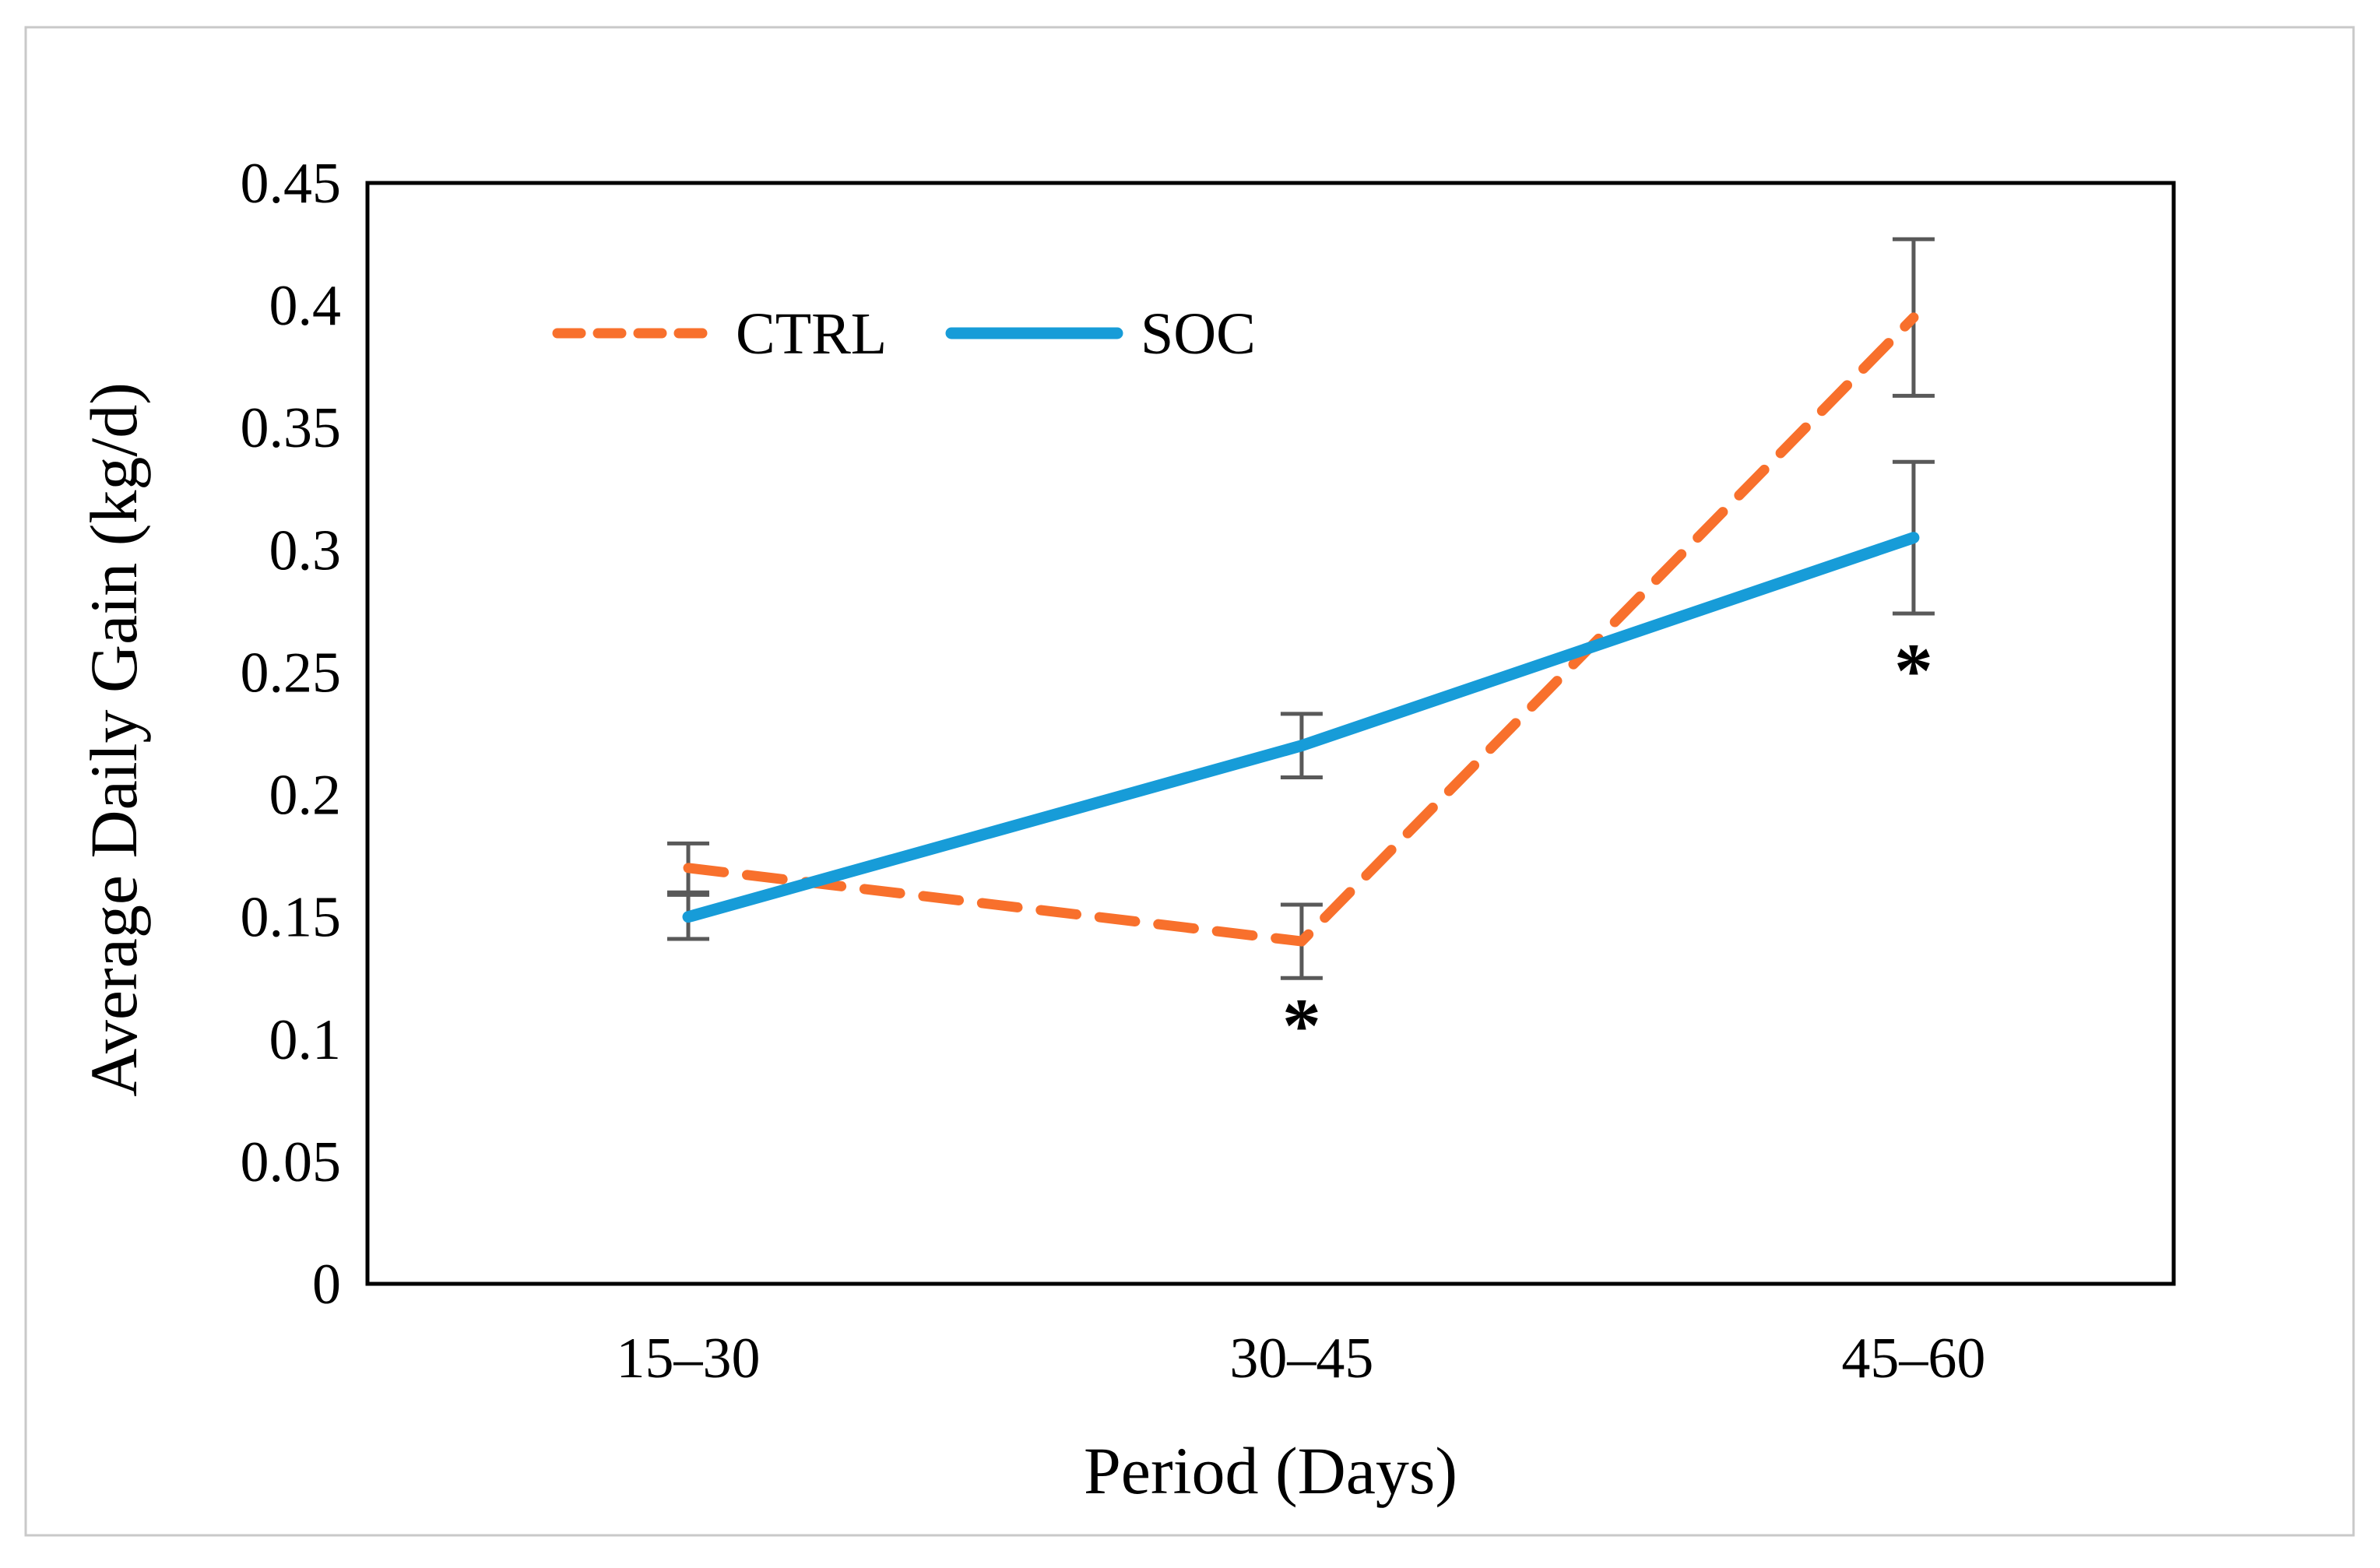  What do you see at coordinates (113, 739) in the screenshot?
I see `y-axis-title: Average Daily Gain (kg/d)` at bounding box center [113, 739].